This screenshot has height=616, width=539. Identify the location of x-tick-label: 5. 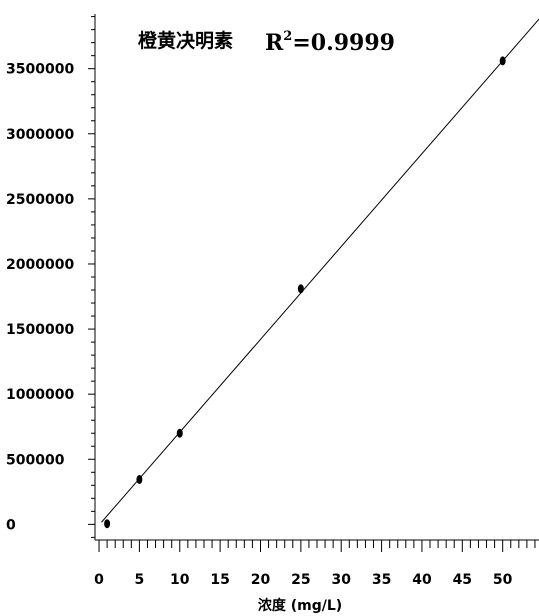
(140, 580).